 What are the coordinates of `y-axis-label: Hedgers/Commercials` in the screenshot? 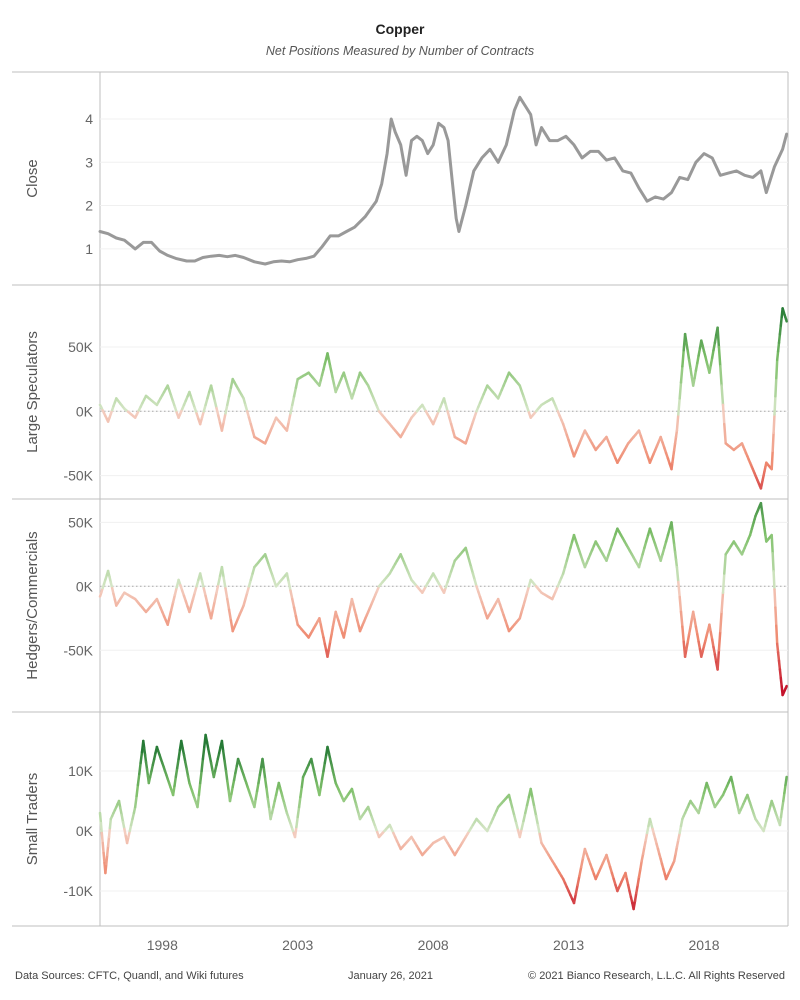 It's located at (32, 605).